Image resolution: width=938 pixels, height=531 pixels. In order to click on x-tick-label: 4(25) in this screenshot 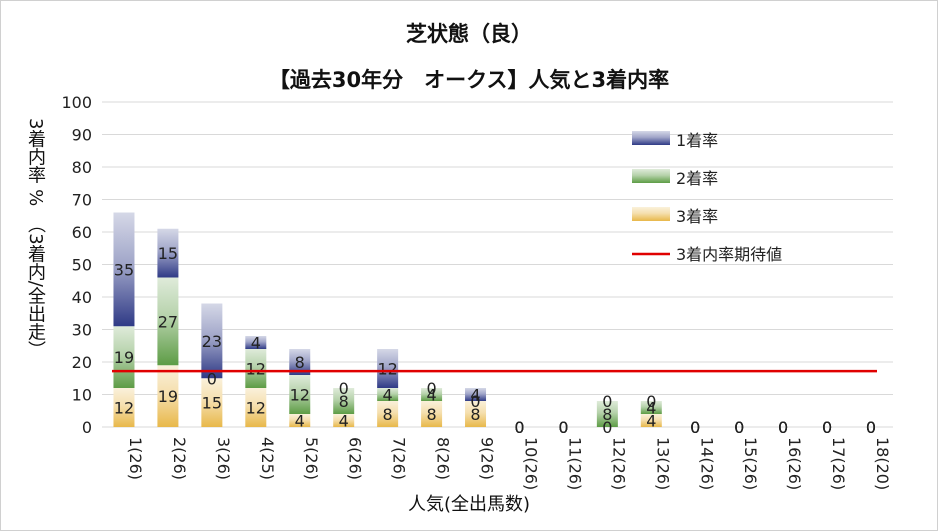, I will do `click(267, 458)`.